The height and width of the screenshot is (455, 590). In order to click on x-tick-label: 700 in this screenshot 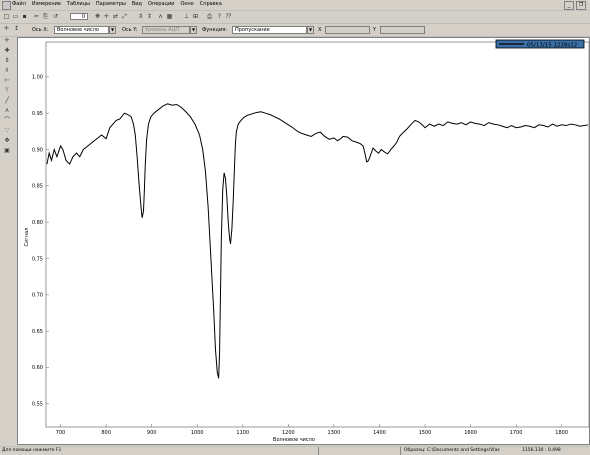, I will do `click(61, 433)`.